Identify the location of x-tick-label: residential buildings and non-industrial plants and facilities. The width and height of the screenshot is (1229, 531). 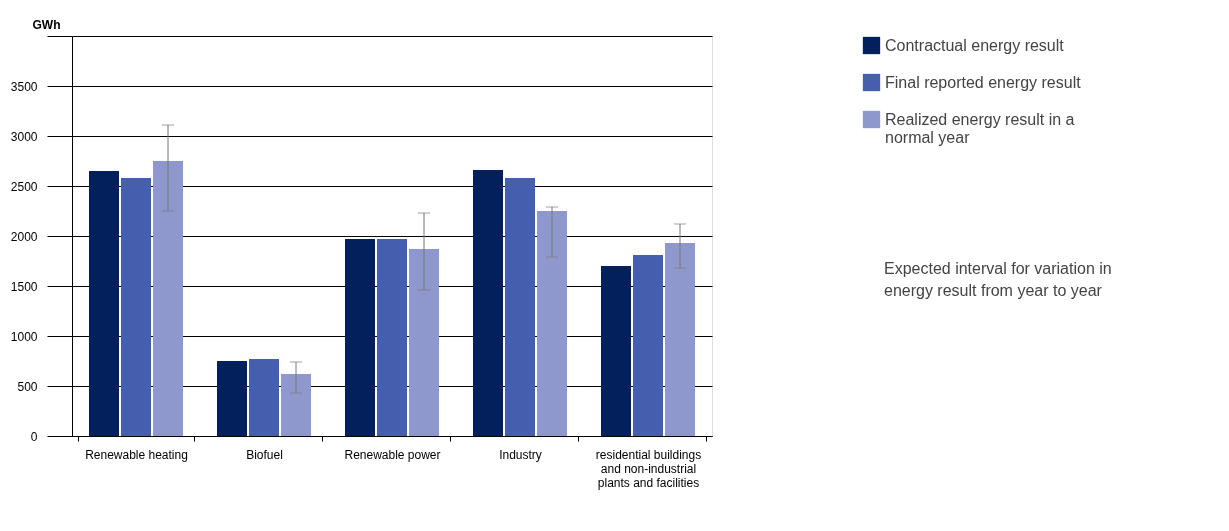
(648, 468).